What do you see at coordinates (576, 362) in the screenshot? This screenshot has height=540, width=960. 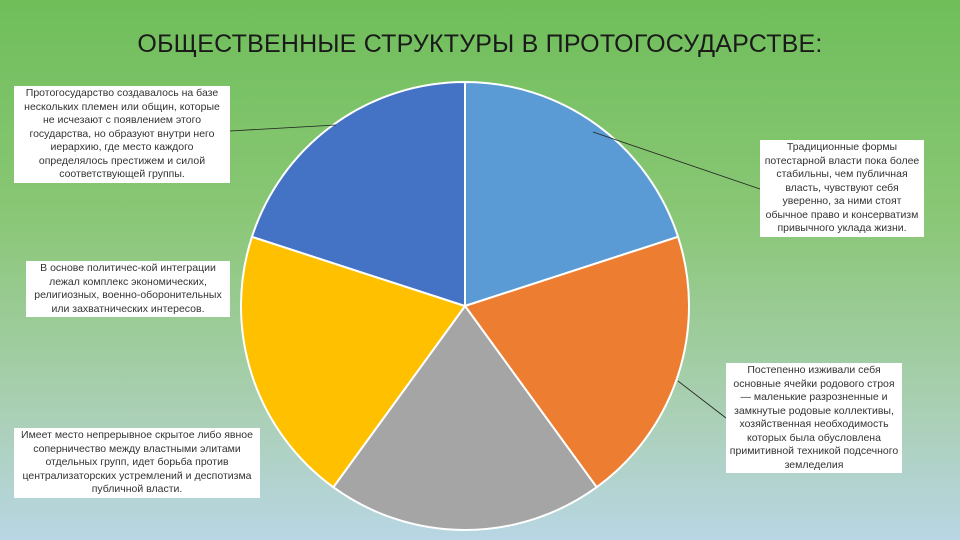 I see `pie-slice-clan-cells` at bounding box center [576, 362].